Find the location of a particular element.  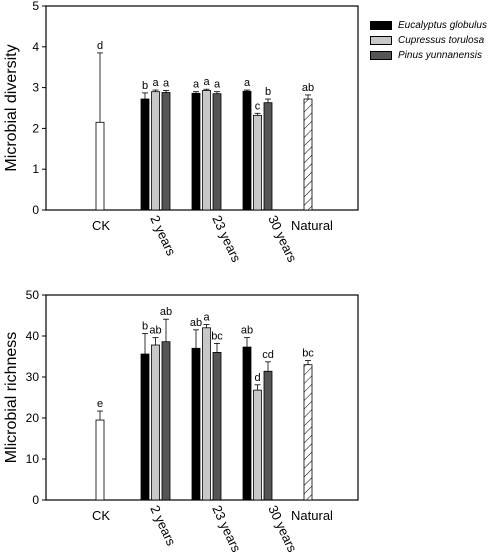

y-tick-label: 3 is located at coordinates (35, 88).